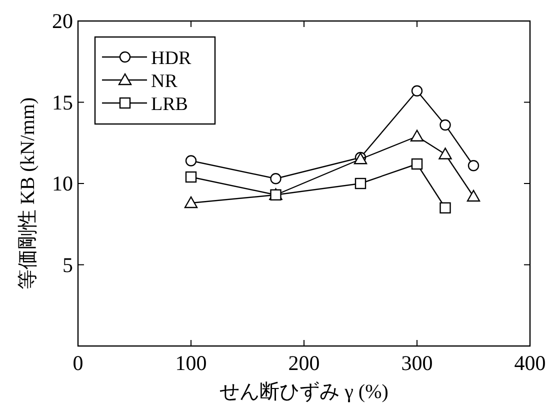  Describe the element at coordinates (169, 104) in the screenshot. I see `legend-label: LRB` at that location.